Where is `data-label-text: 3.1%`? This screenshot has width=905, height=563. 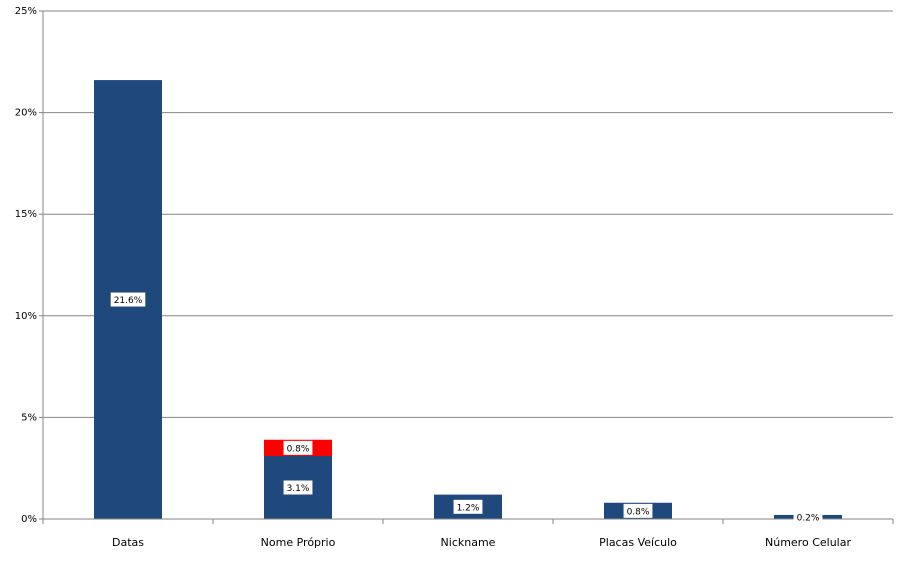
data-label-text: 3.1% is located at coordinates (298, 489).